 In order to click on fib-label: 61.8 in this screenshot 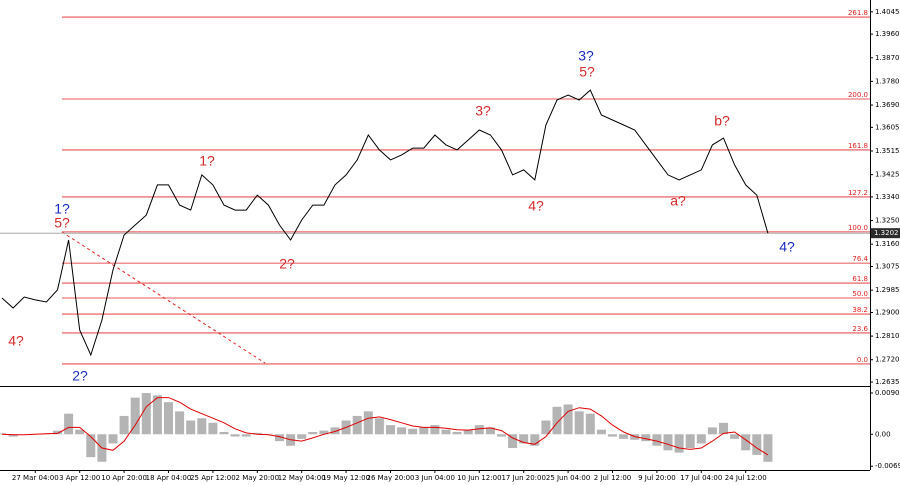, I will do `click(860, 279)`.